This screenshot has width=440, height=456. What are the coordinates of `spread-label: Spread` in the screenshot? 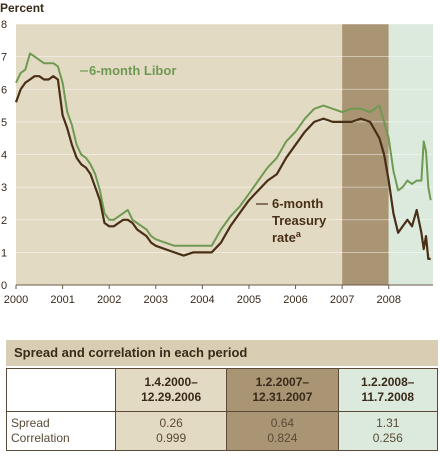 It's located at (30, 423).